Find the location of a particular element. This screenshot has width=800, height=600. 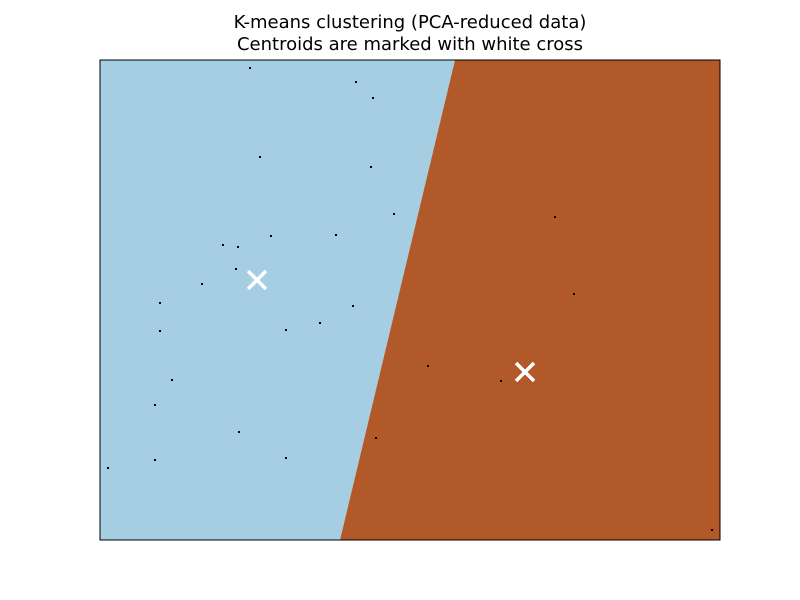

centroid-markers is located at coordinates (391, 326).